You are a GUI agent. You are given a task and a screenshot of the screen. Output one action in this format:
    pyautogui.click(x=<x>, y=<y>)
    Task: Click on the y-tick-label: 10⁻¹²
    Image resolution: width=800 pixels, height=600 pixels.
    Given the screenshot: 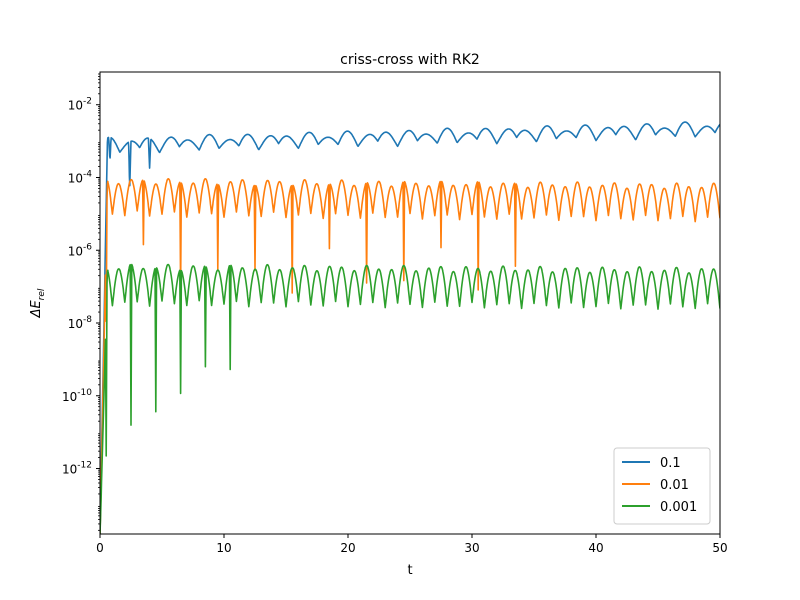 What is the action you would take?
    pyautogui.click(x=77, y=469)
    